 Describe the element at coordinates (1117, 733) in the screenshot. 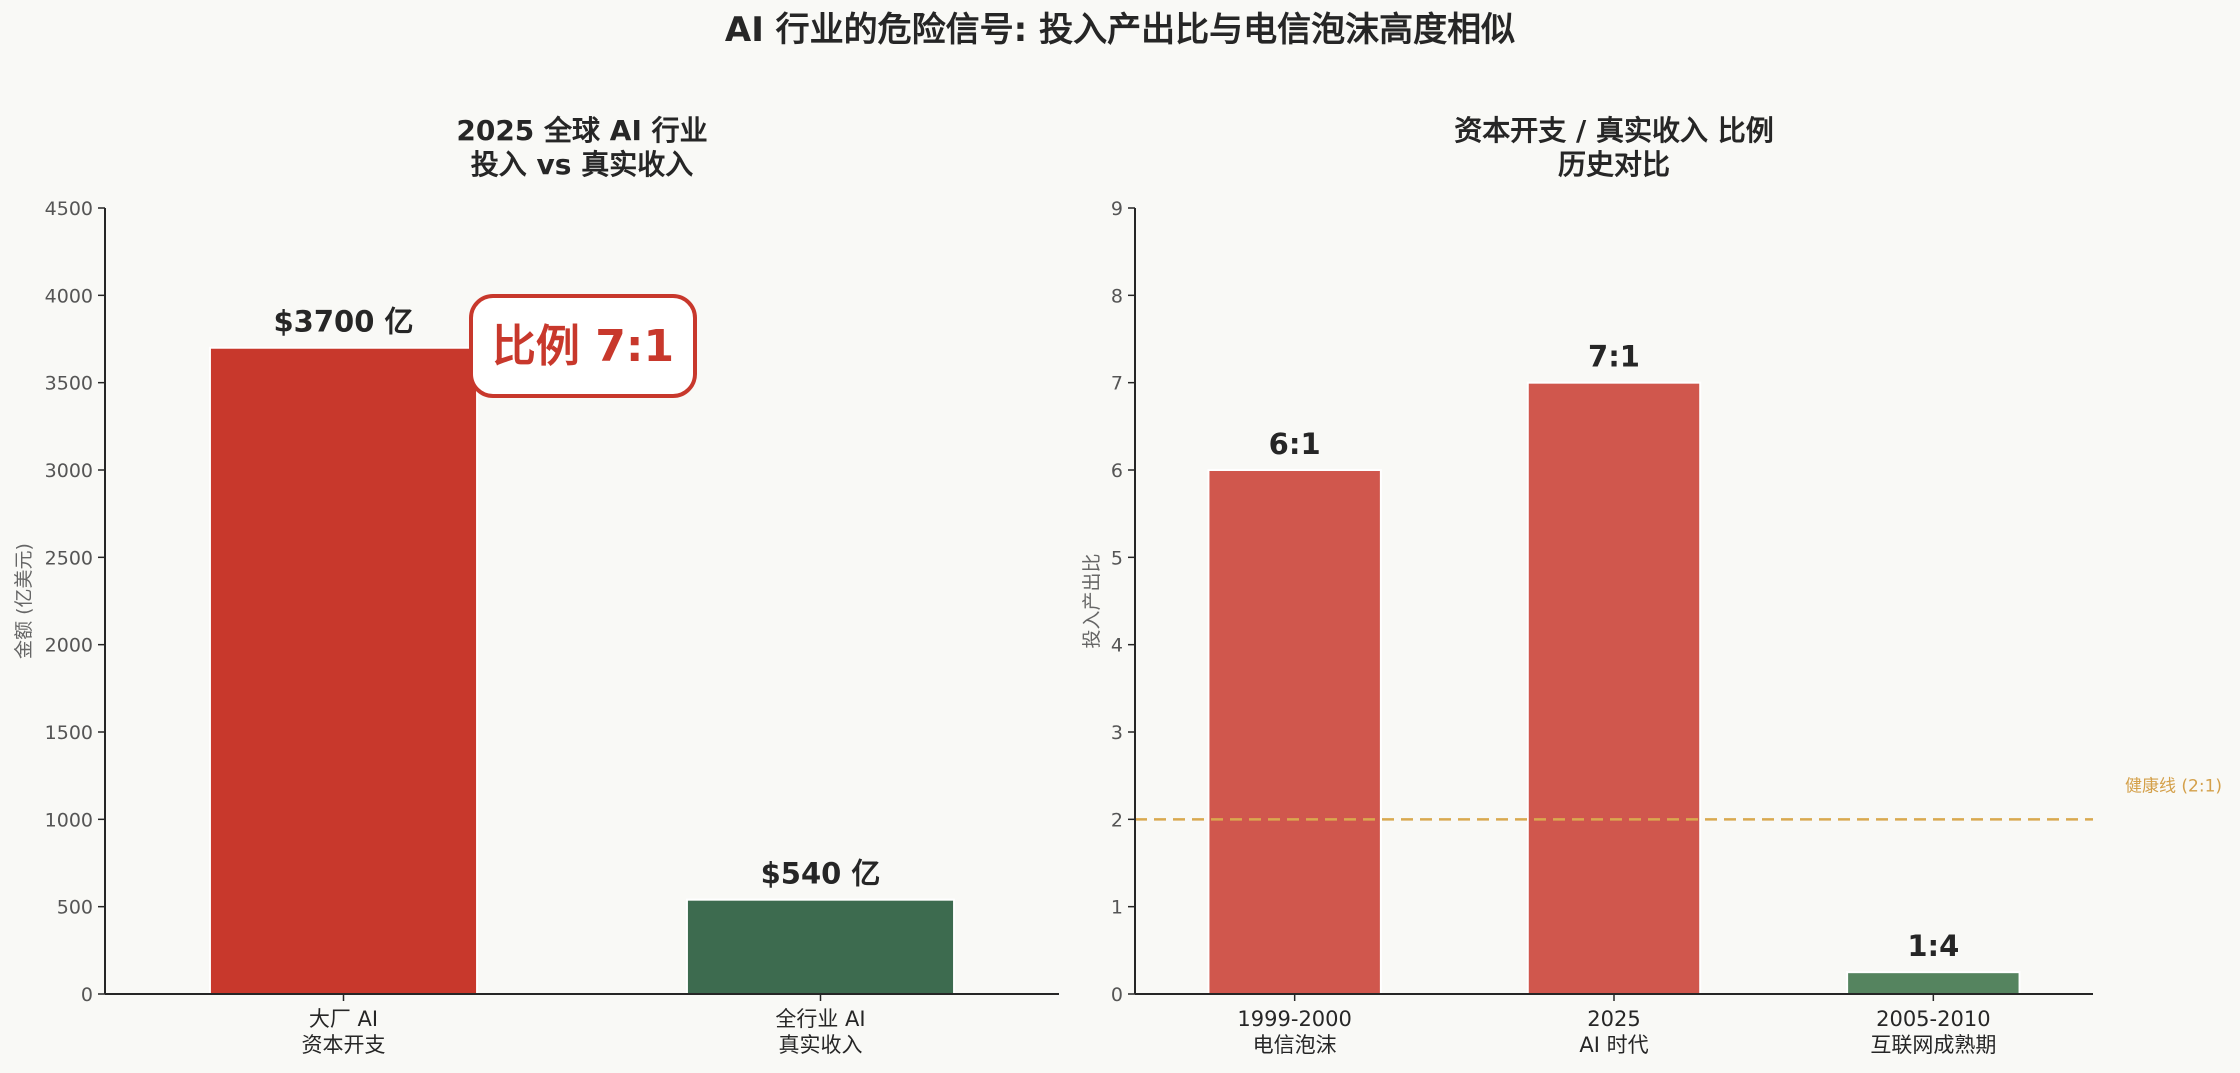

I see `right-chart-y-tick-label: 3` at that location.